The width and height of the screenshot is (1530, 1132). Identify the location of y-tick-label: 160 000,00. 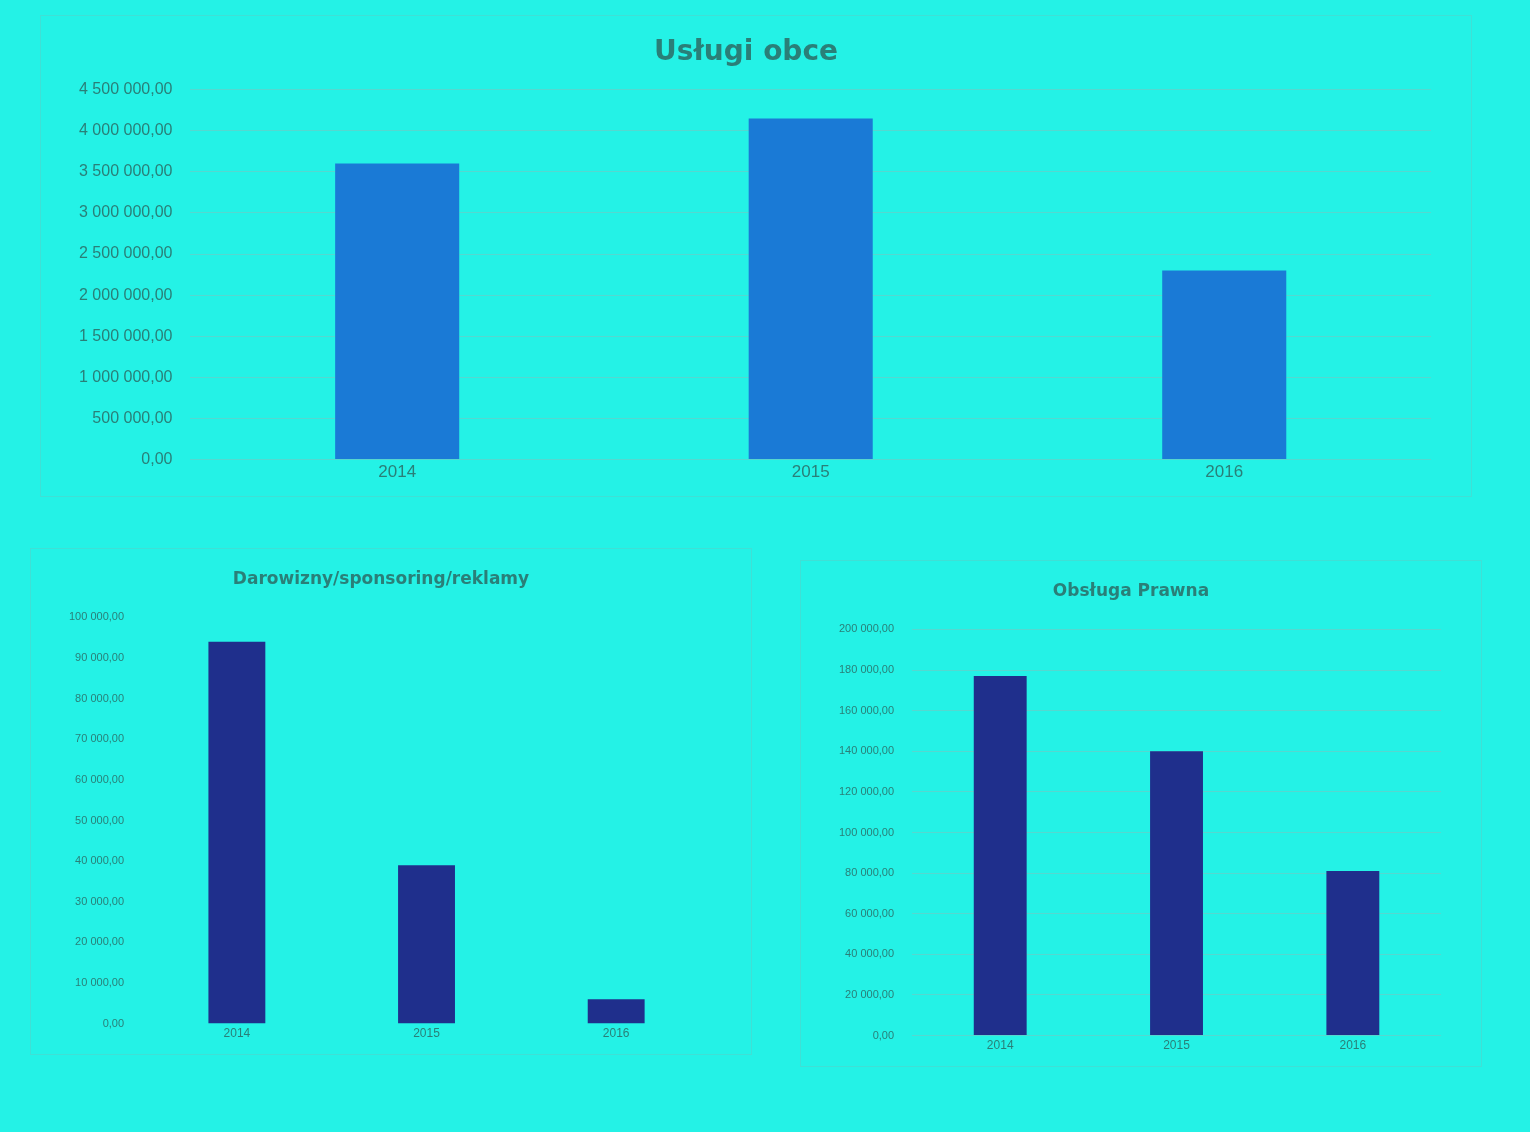
(866, 709).